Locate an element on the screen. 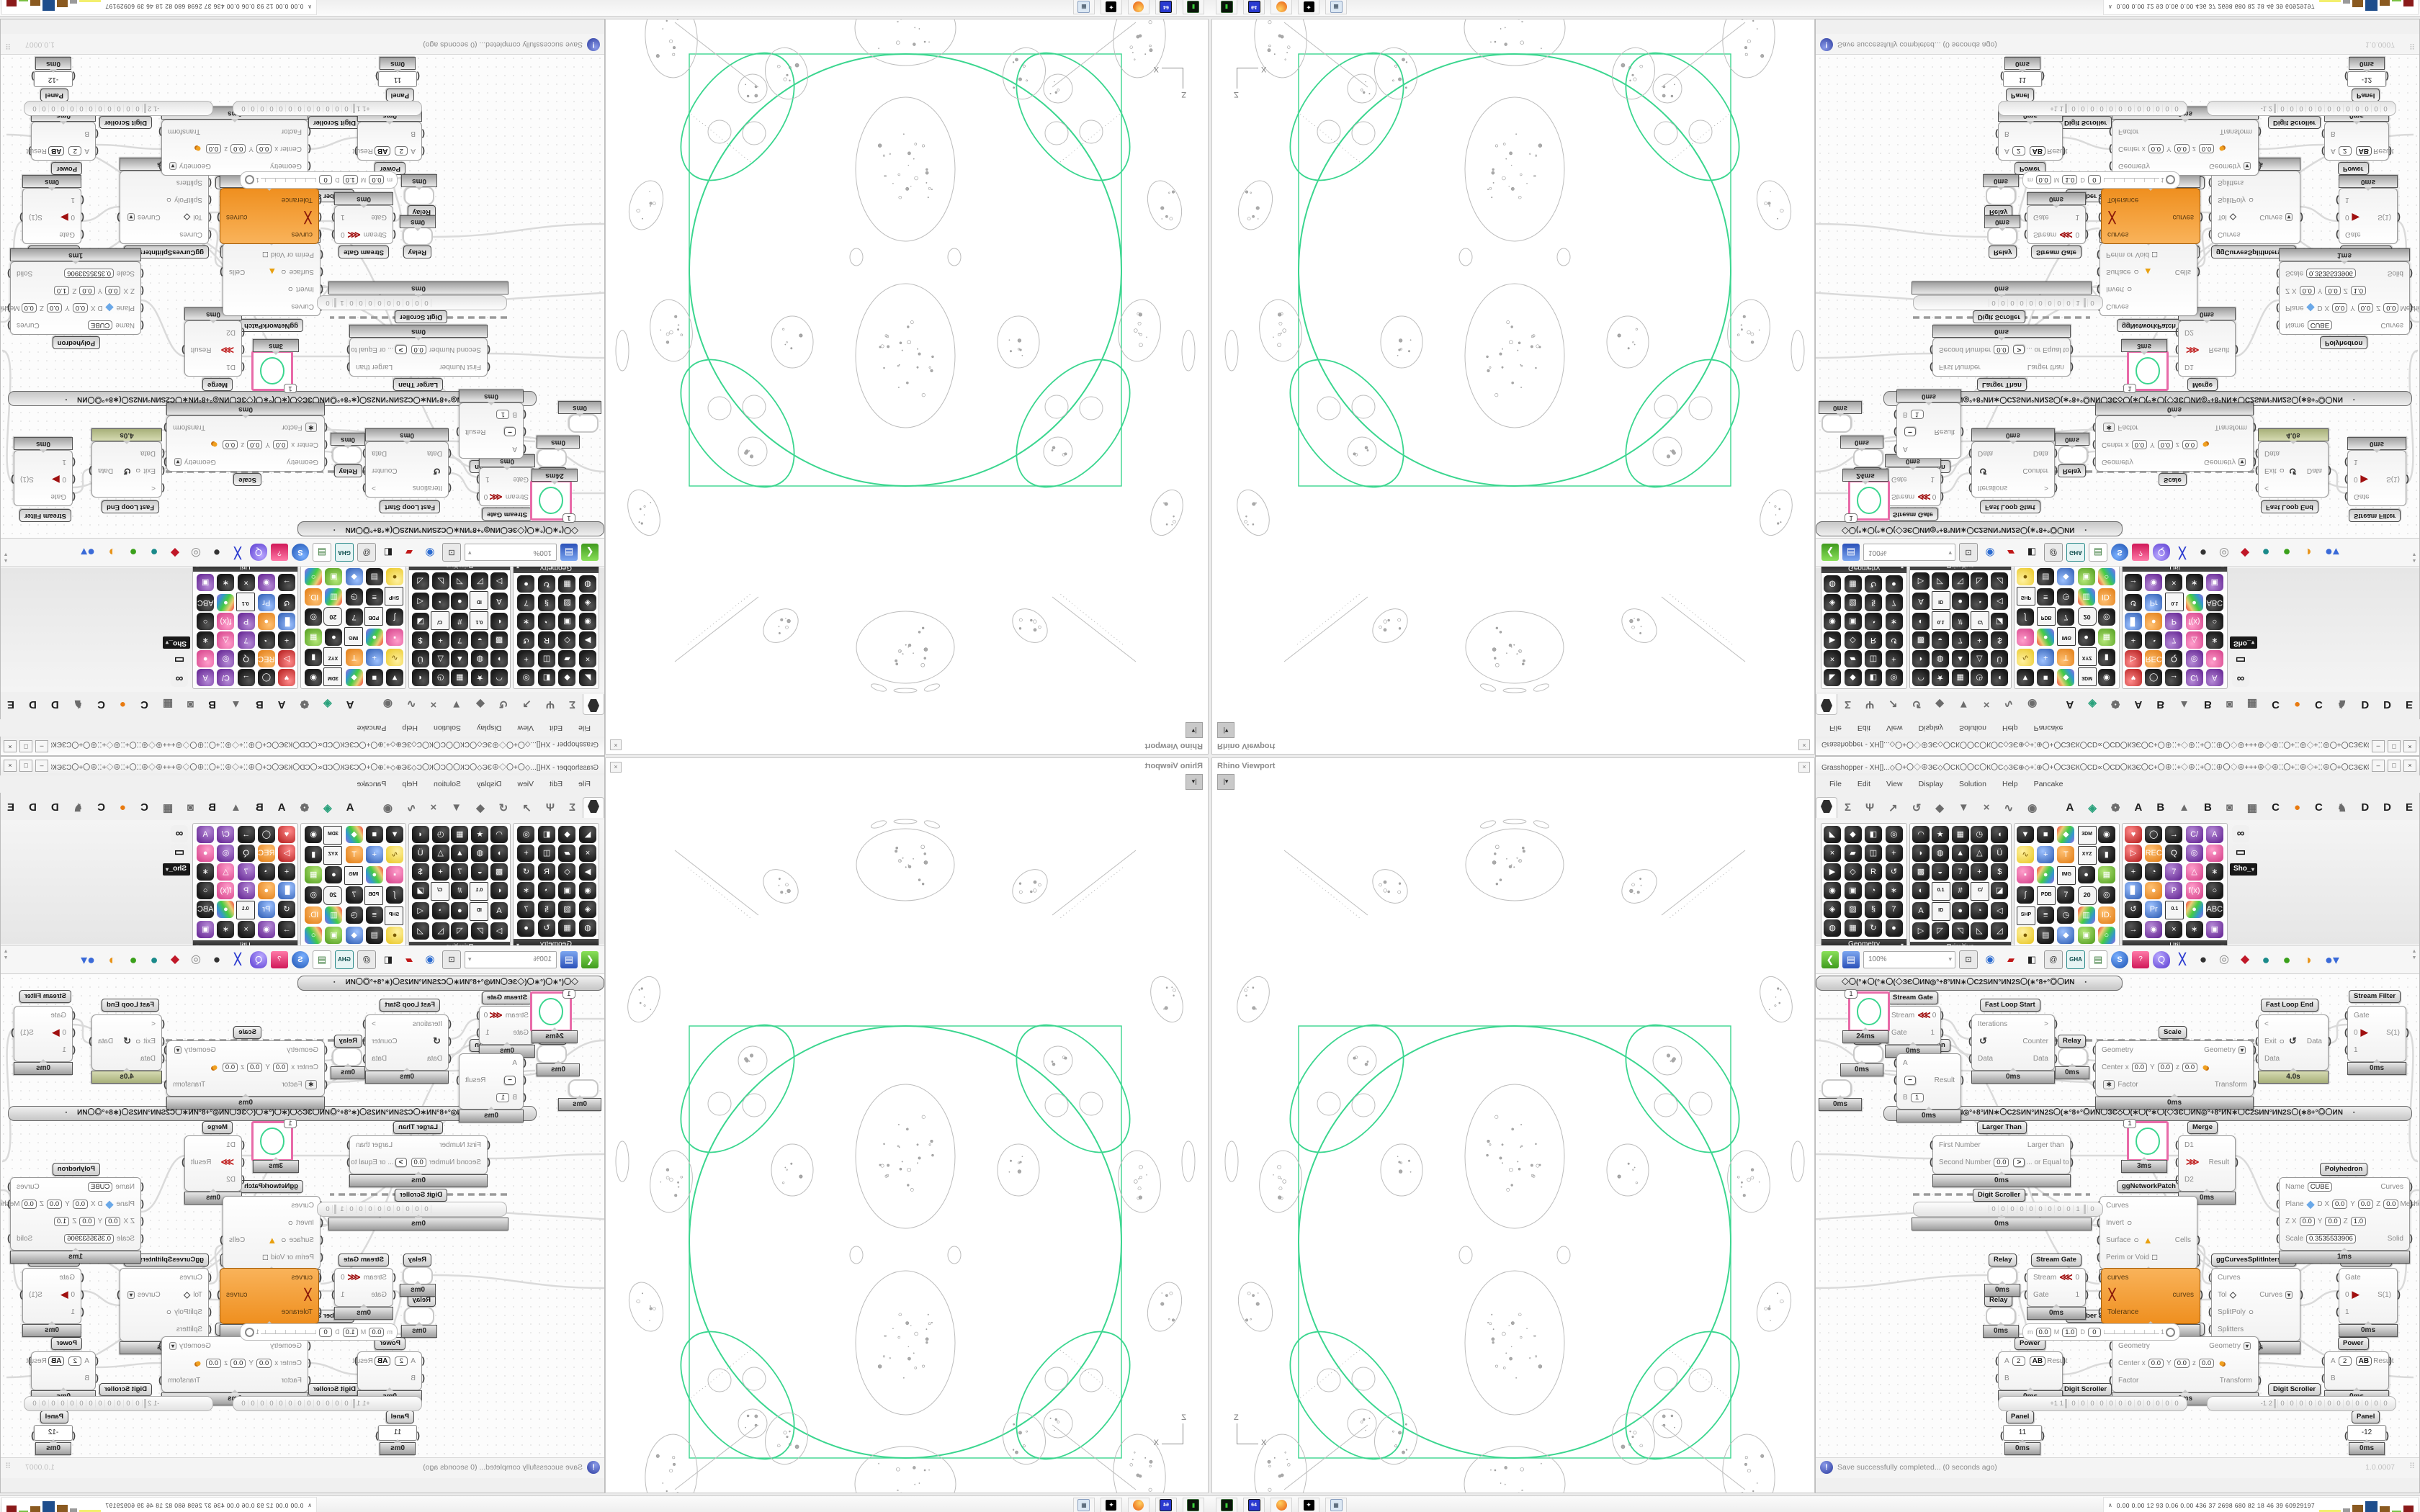  component-icon: 20 is located at coordinates (2087, 616).